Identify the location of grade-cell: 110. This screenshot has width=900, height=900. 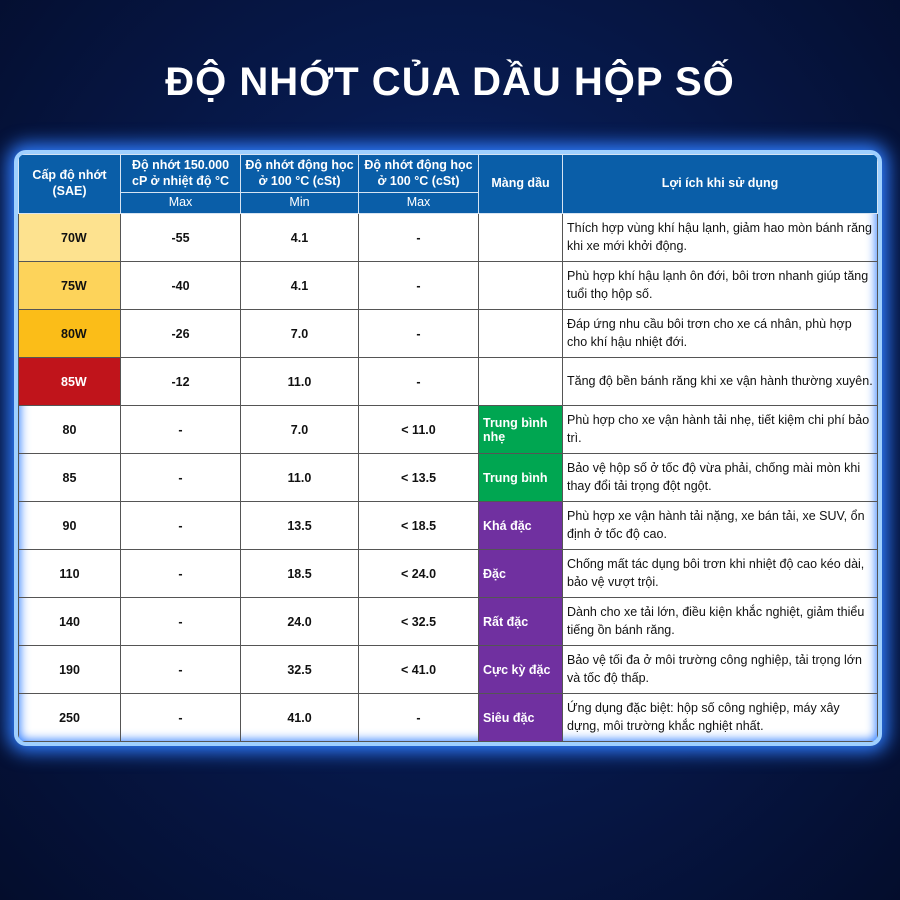
(69, 573).